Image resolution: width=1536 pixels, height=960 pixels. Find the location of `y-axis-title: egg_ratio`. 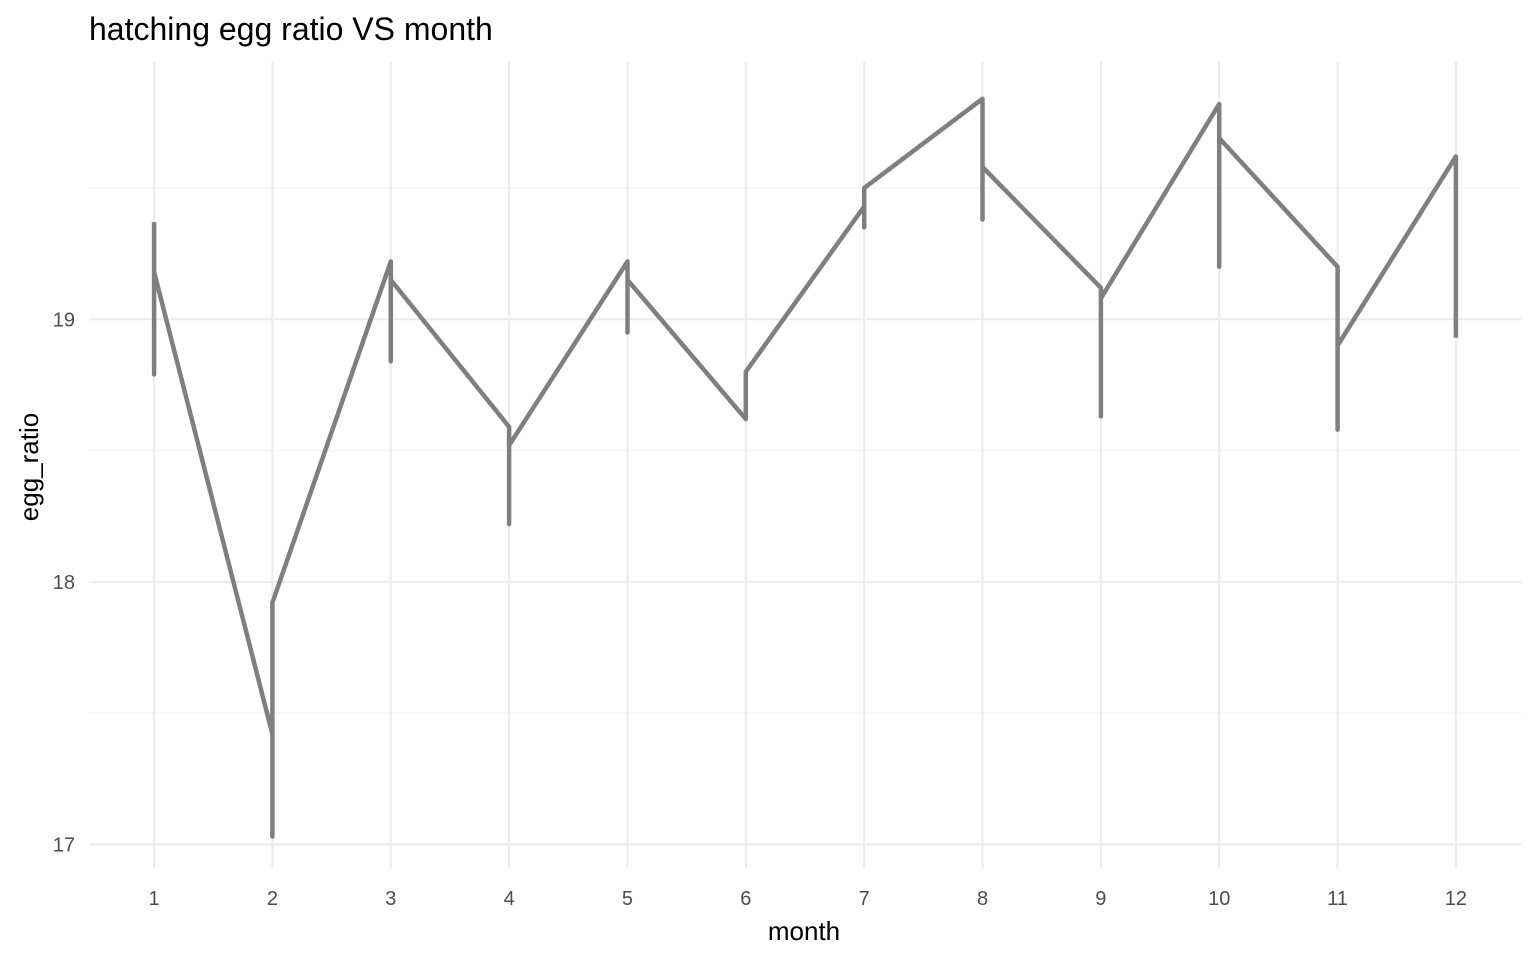

y-axis-title: egg_ratio is located at coordinates (29, 467).